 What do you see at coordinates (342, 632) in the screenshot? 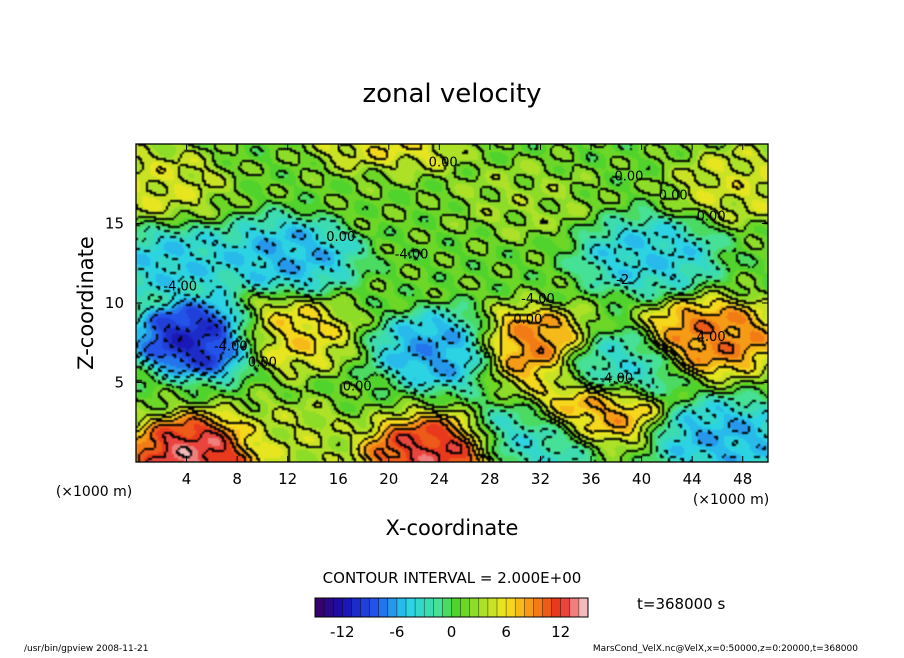
I see `colorbar-tick-label: -12` at bounding box center [342, 632].